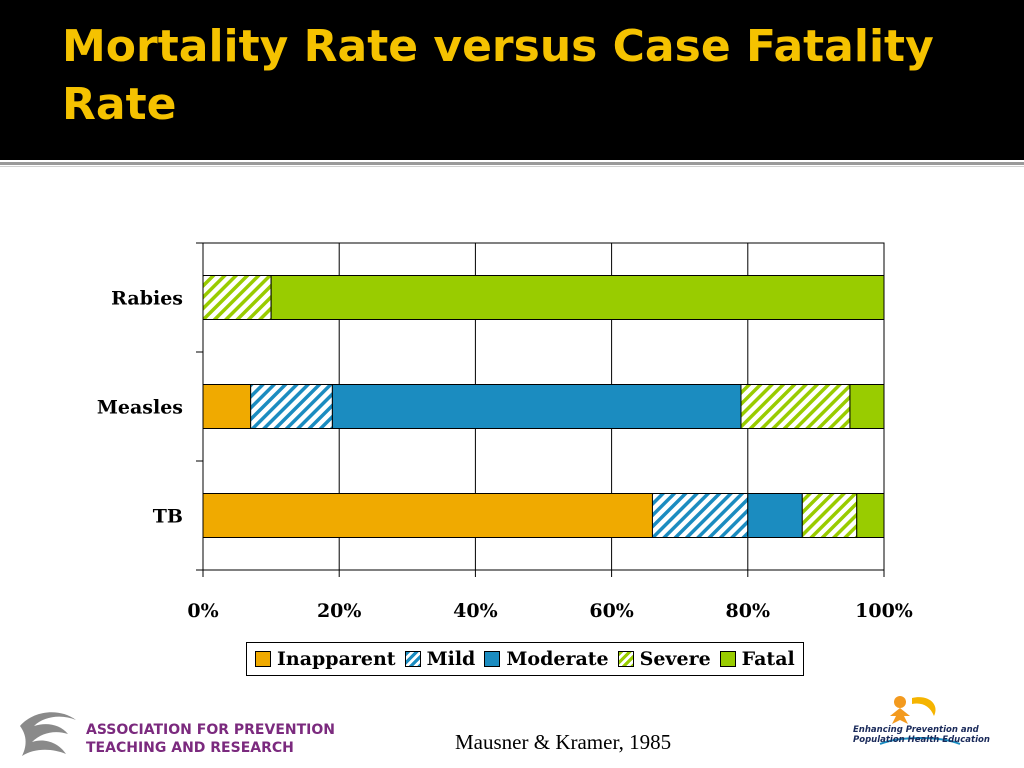  What do you see at coordinates (921, 740) in the screenshot?
I see `ep-logo-line-2: Population Health Education` at bounding box center [921, 740].